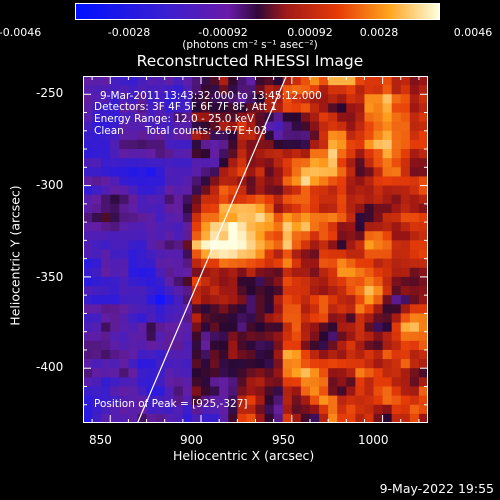 The width and height of the screenshot is (500, 500). I want to click on colorbar-tick: -0.0046, so click(21, 32).